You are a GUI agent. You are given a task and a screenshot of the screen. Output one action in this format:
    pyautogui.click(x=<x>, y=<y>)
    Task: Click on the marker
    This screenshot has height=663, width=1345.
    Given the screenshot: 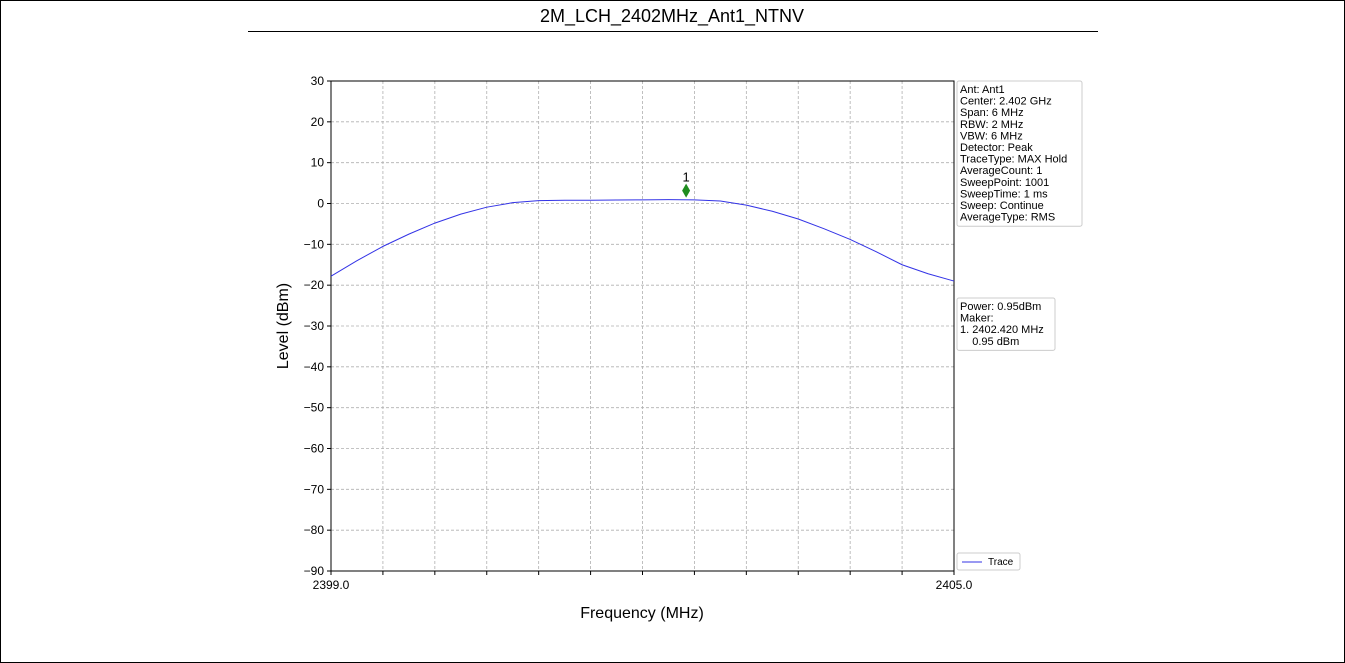 What is the action you would take?
    pyautogui.click(x=686, y=190)
    